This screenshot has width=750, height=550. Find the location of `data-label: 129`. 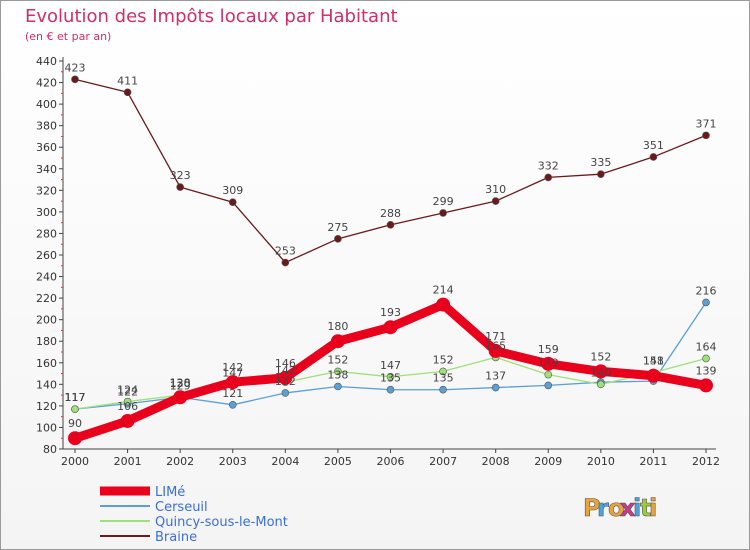

data-label: 129 is located at coordinates (180, 385).